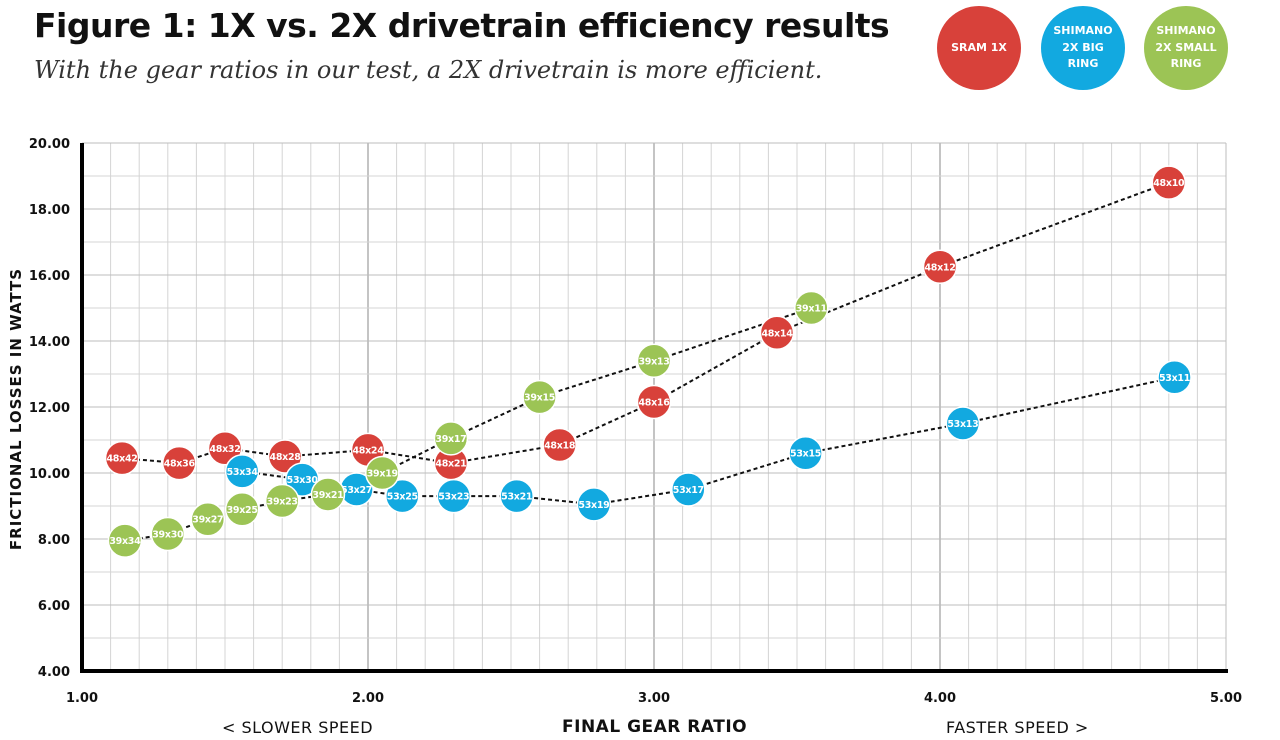 The width and height of the screenshot is (1280, 740). I want to click on data-point-label: 39x13, so click(653, 361).